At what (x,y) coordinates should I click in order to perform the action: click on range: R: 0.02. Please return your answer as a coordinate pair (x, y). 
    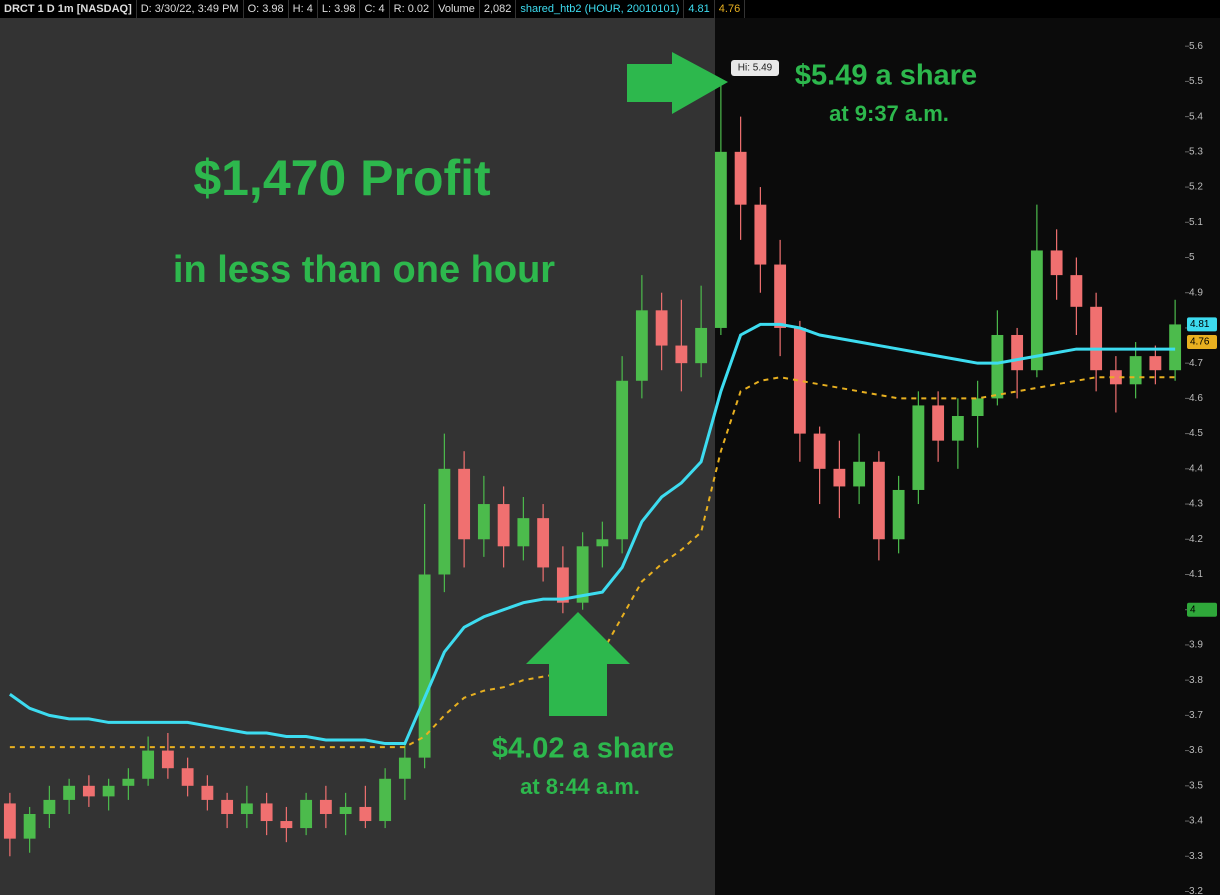
    Looking at the image, I should click on (412, 9).